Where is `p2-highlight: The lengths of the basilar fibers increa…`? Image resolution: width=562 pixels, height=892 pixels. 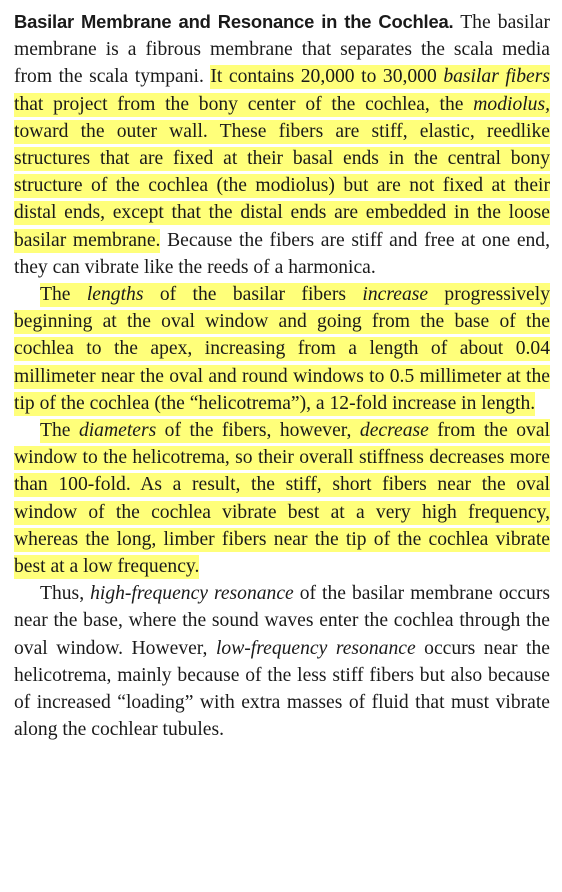
p2-highlight: The lengths of the basilar fibers increa… is located at coordinates (282, 349).